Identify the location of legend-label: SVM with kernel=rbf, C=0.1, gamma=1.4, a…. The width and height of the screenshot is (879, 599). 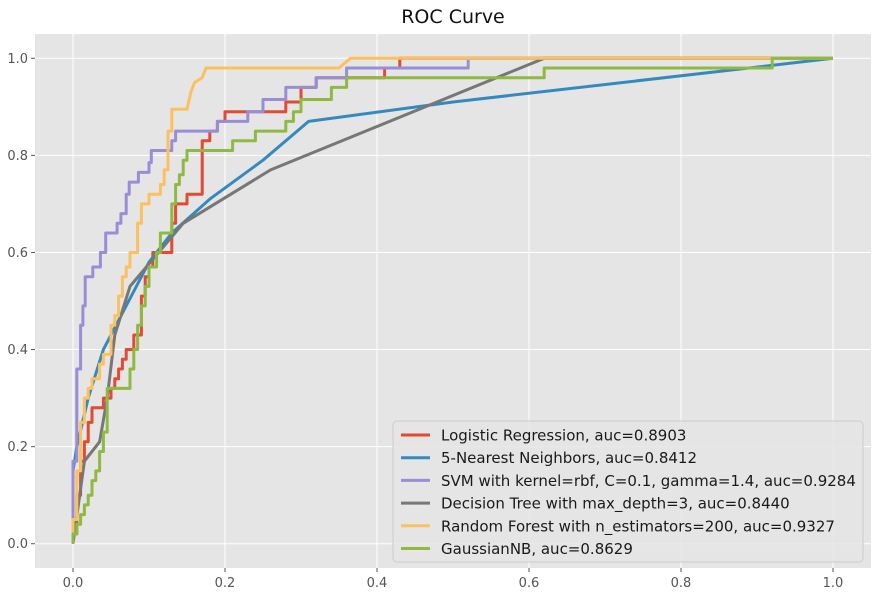
(648, 481).